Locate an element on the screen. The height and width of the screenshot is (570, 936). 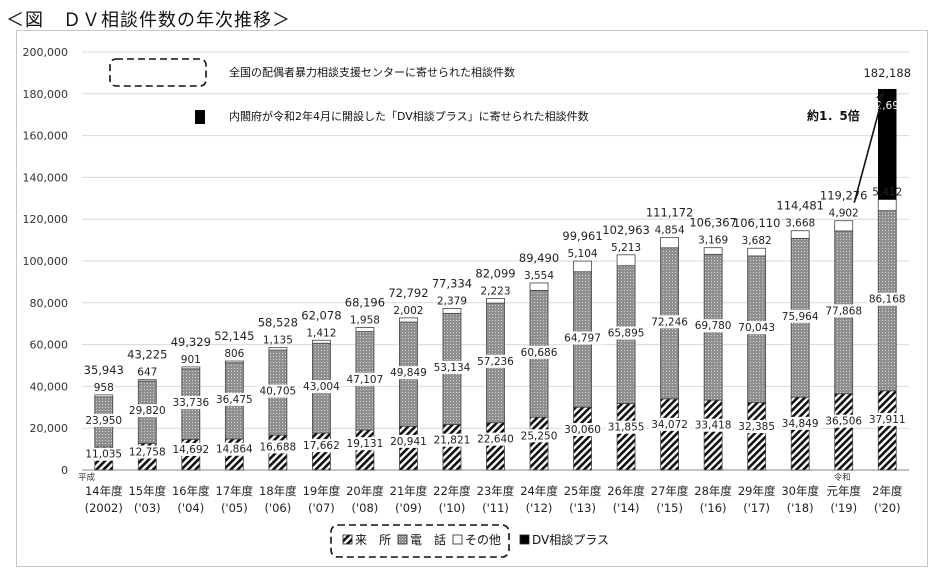
x-tick-label: 元年度 is located at coordinates (843, 491).